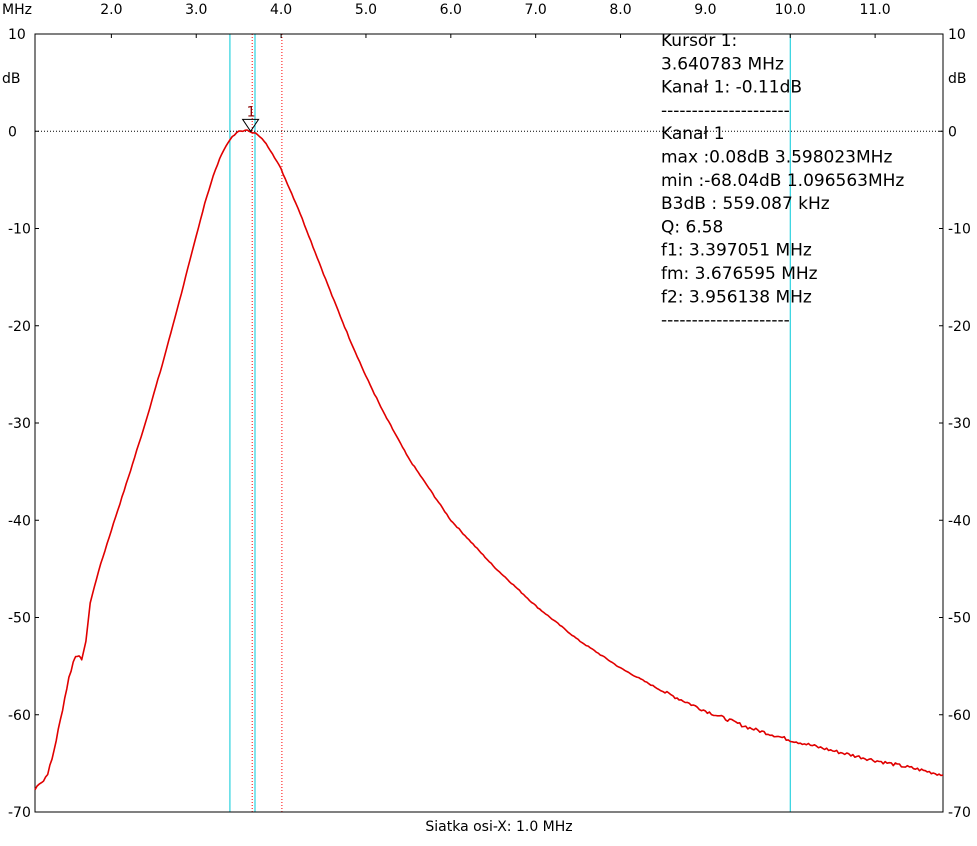 This screenshot has width=977, height=846. What do you see at coordinates (722, 64) in the screenshot?
I see `info-line-2: 3.640783 MHz` at bounding box center [722, 64].